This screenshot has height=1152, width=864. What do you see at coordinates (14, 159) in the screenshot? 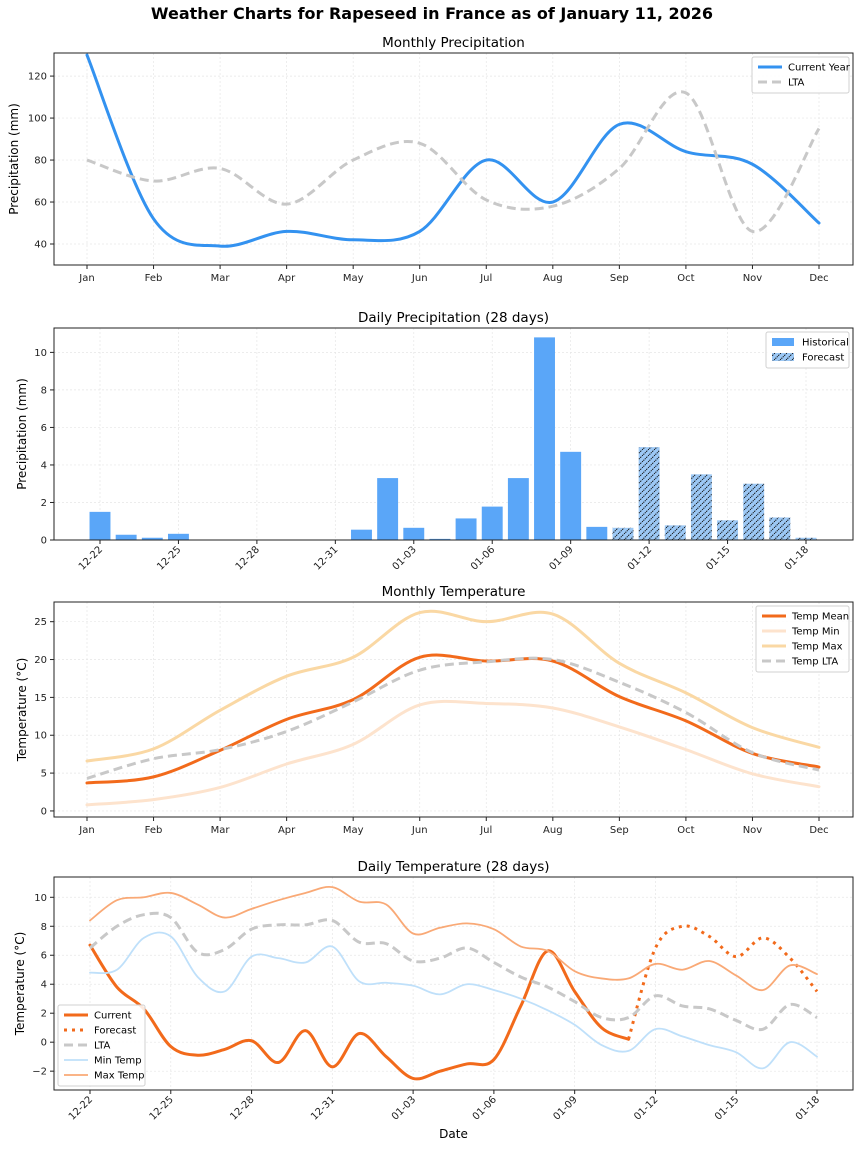
I see `y-axis-label: Precipitation (mm)` at bounding box center [14, 159].